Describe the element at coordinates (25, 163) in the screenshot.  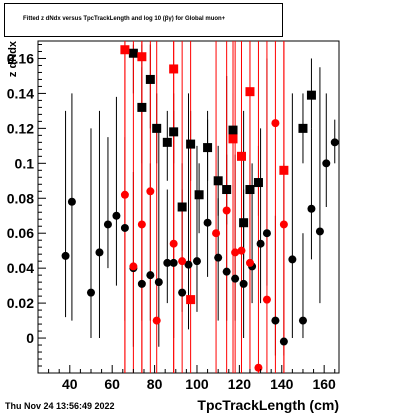
I see `y-tick-label: 0.1` at that location.